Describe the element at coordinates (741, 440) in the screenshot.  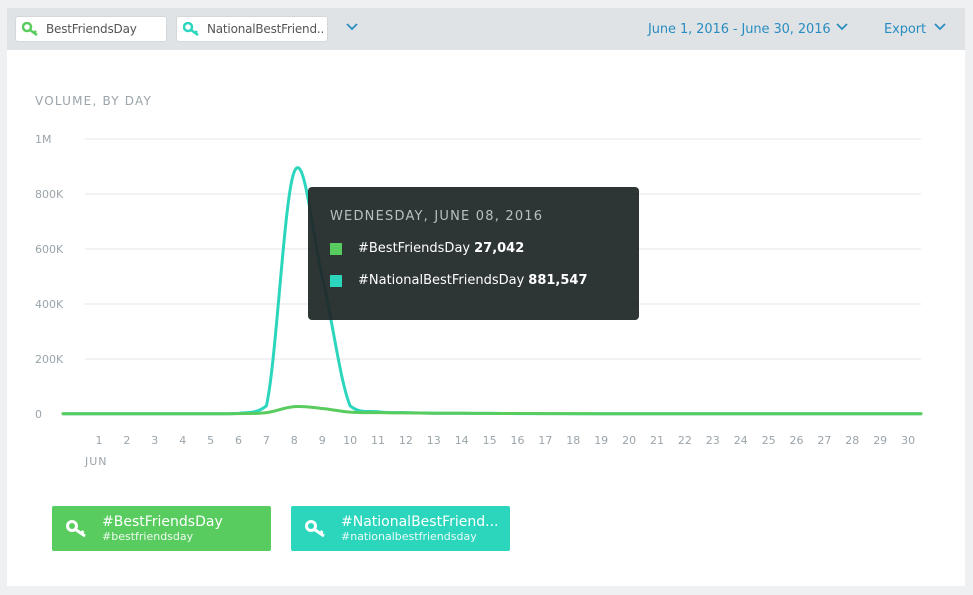
I see `x-tick-label: 24` at that location.